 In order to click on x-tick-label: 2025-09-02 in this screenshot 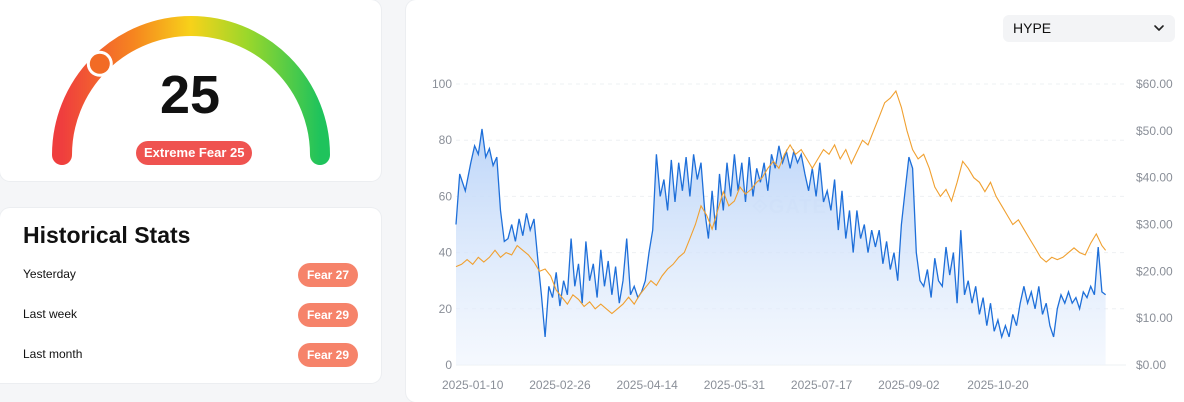, I will do `click(909, 385)`.